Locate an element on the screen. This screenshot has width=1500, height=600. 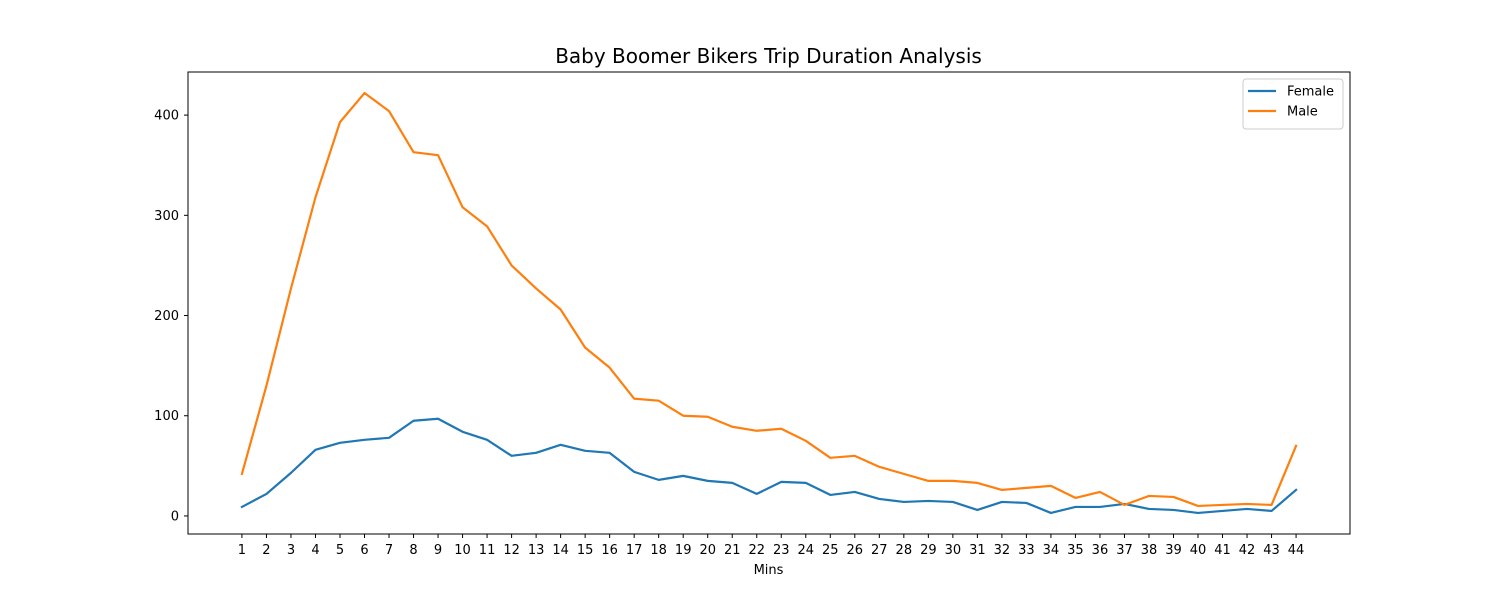
x-tick-label: 37 is located at coordinates (1124, 550).